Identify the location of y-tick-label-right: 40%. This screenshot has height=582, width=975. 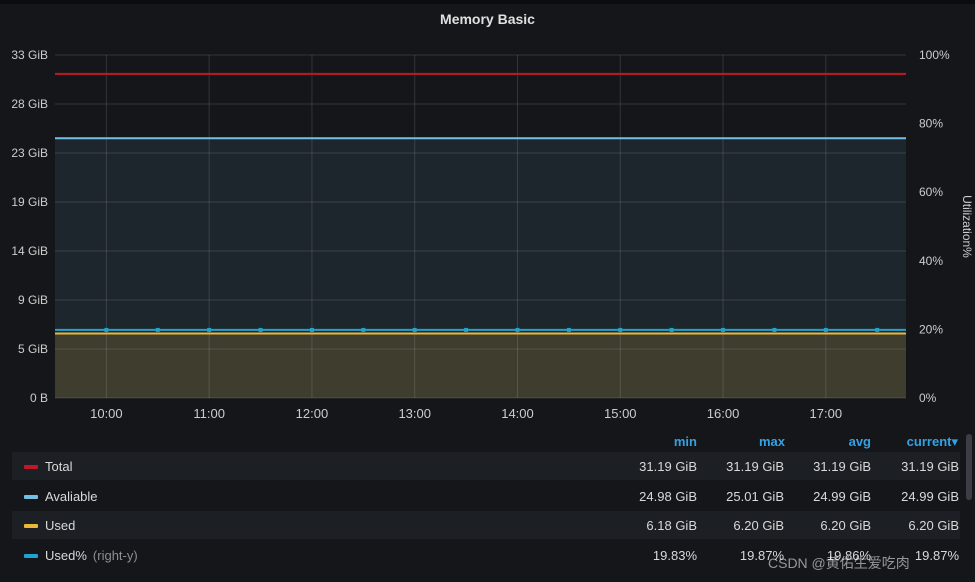
(931, 261).